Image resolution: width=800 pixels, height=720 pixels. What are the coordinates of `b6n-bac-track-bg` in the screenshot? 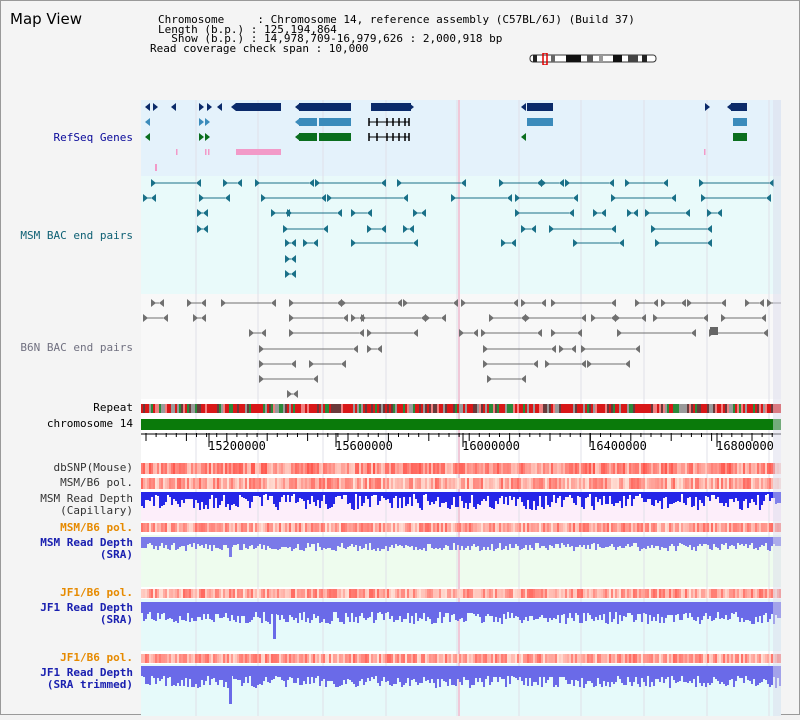 It's located at (461, 346).